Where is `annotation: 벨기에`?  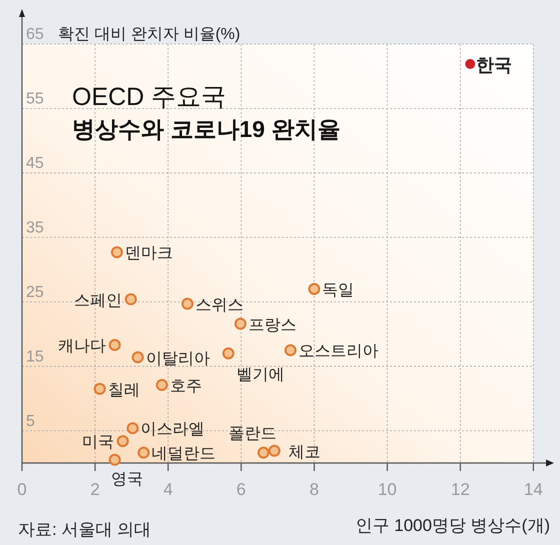
annotation: 벨기에 is located at coordinates (260, 375).